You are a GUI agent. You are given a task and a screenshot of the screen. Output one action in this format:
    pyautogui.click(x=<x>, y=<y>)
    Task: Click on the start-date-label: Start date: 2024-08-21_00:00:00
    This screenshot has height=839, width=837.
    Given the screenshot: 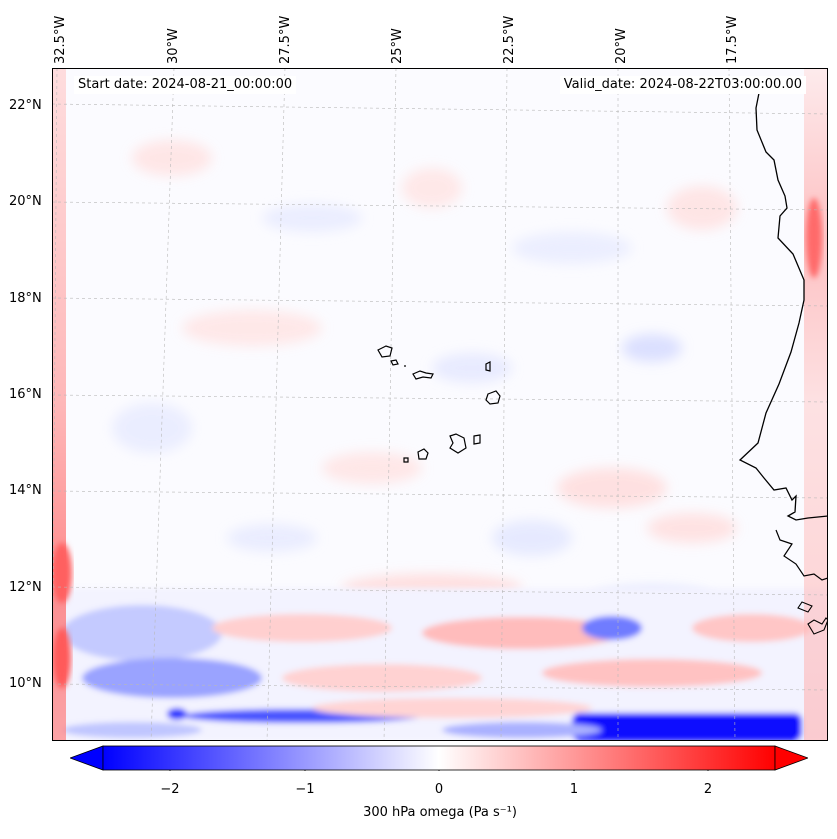 What is the action you would take?
    pyautogui.click(x=185, y=85)
    